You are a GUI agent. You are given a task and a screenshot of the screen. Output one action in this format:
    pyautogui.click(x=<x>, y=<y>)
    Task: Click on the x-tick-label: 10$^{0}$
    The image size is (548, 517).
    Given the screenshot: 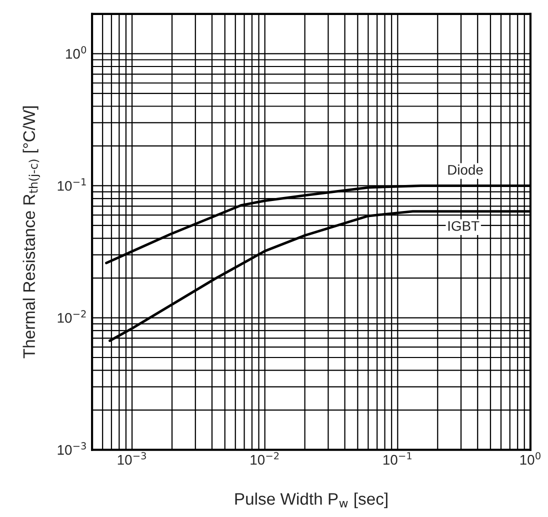 What is the action you would take?
    pyautogui.click(x=530, y=458)
    